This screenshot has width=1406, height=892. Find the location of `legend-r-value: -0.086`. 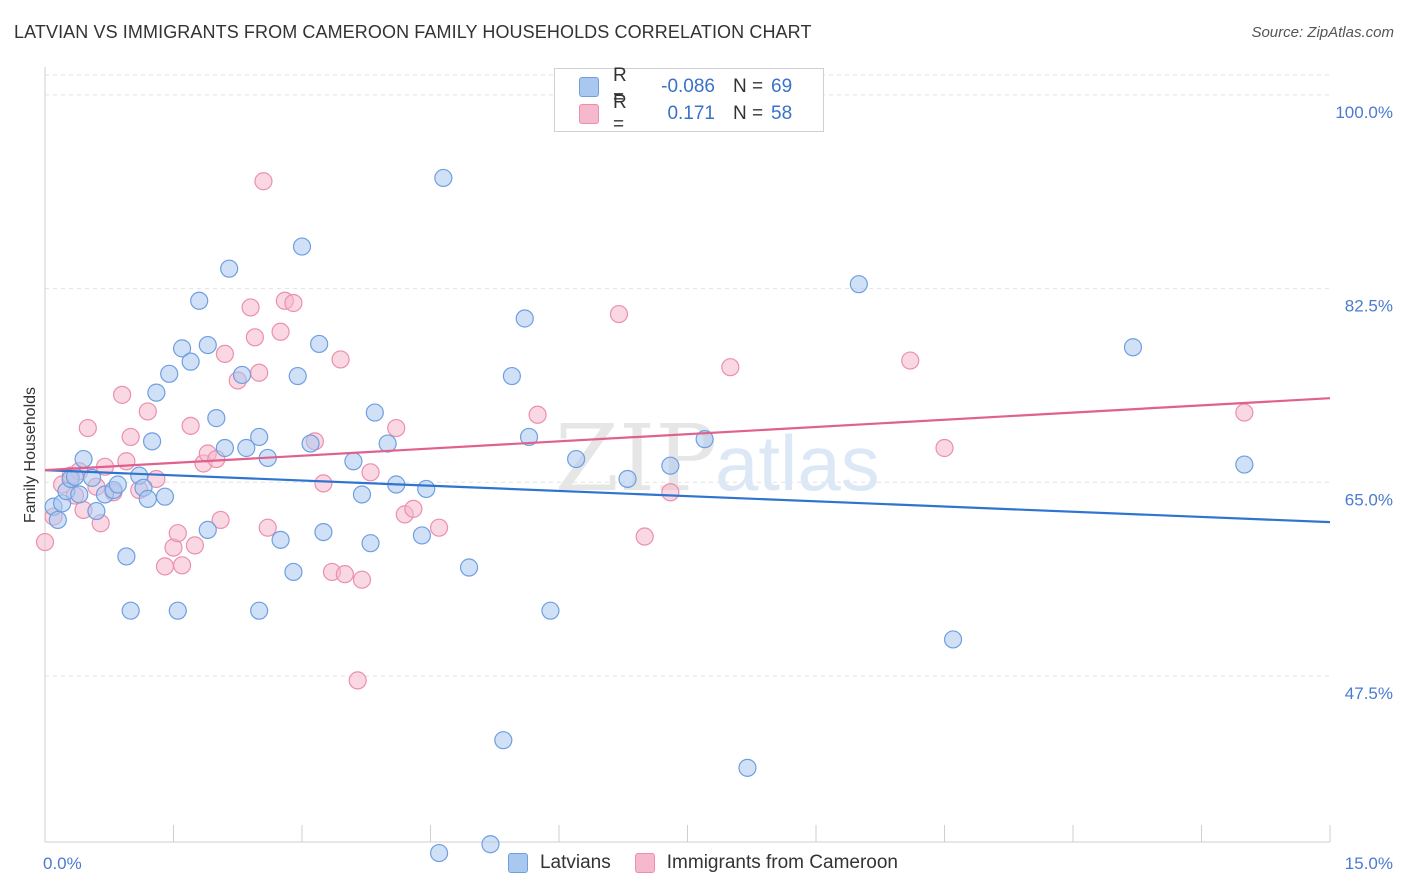

legend-r-value: -0.086 is located at coordinates (688, 86).